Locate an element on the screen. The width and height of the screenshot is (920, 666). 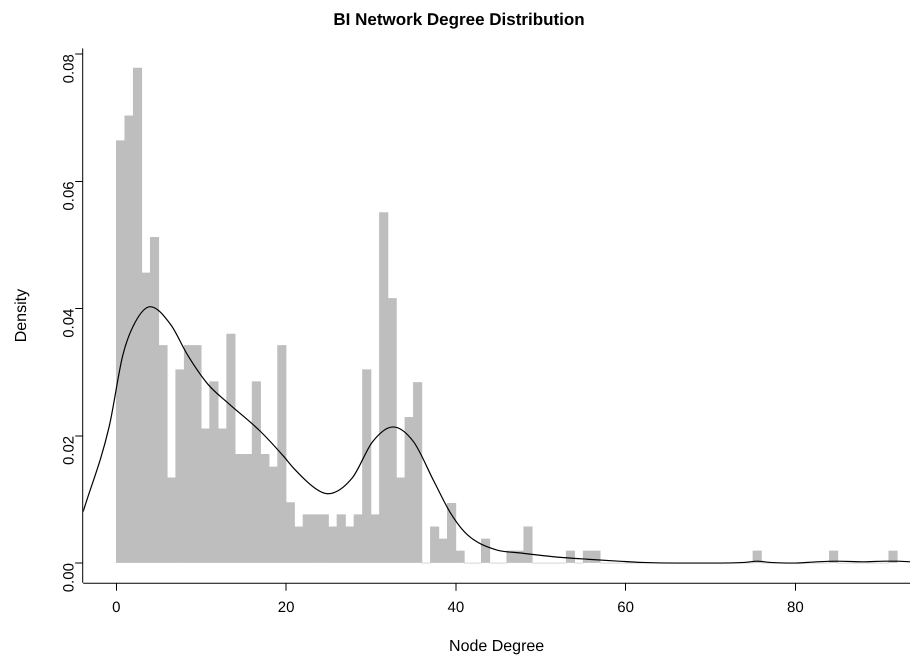
x-tick-label: 60 is located at coordinates (625, 607).